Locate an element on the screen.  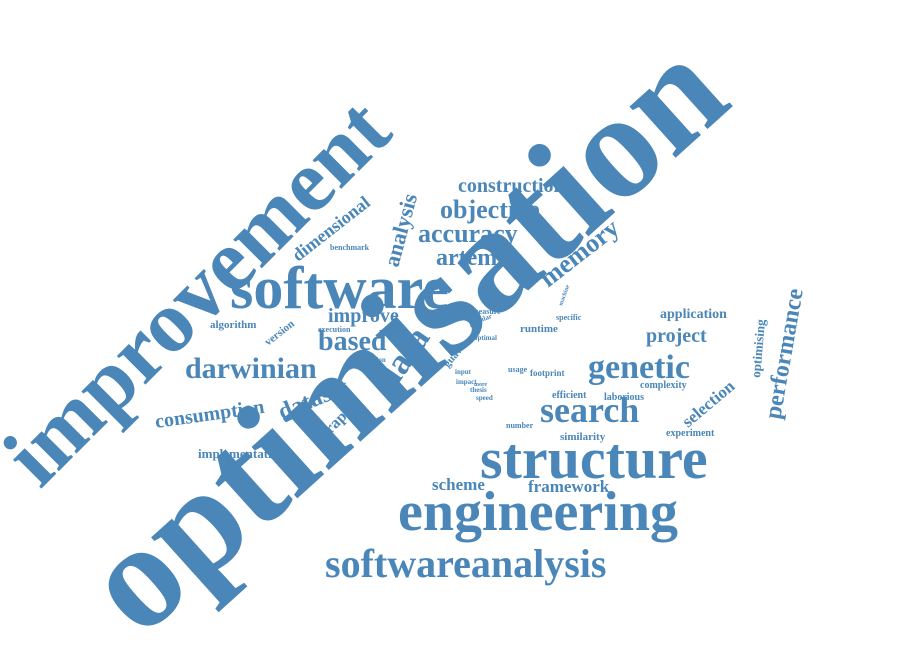
word-implementation: implementation is located at coordinates (242, 453).